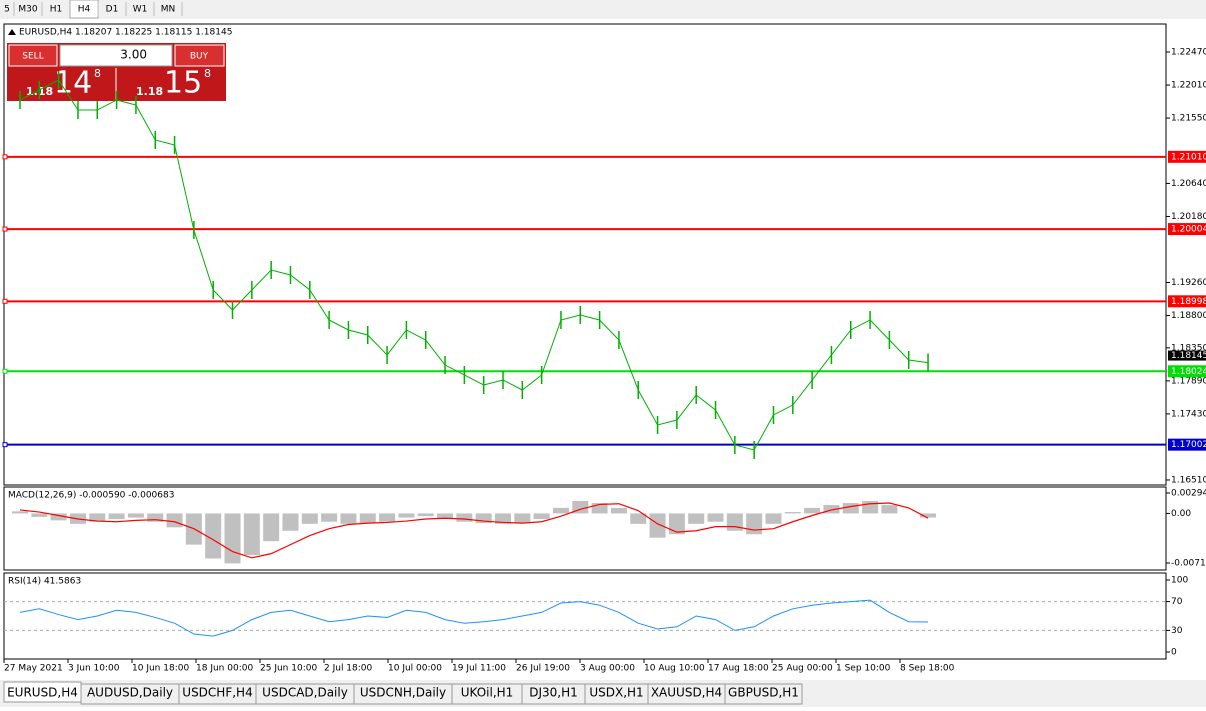  I want to click on y-tick-label: 1.22470, so click(1188, 53).